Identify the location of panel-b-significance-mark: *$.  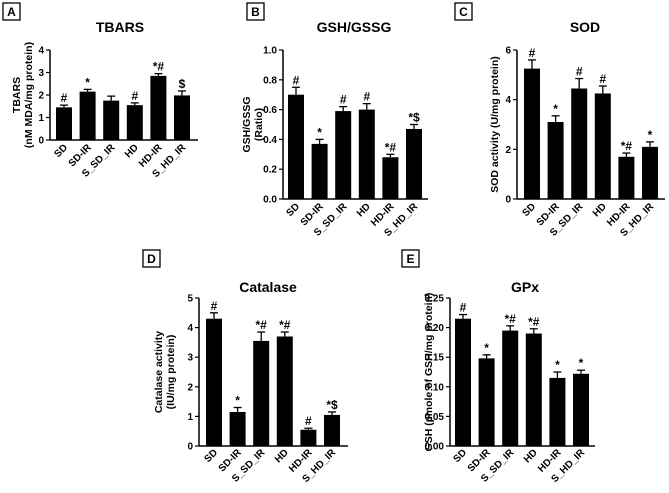
(414, 118).